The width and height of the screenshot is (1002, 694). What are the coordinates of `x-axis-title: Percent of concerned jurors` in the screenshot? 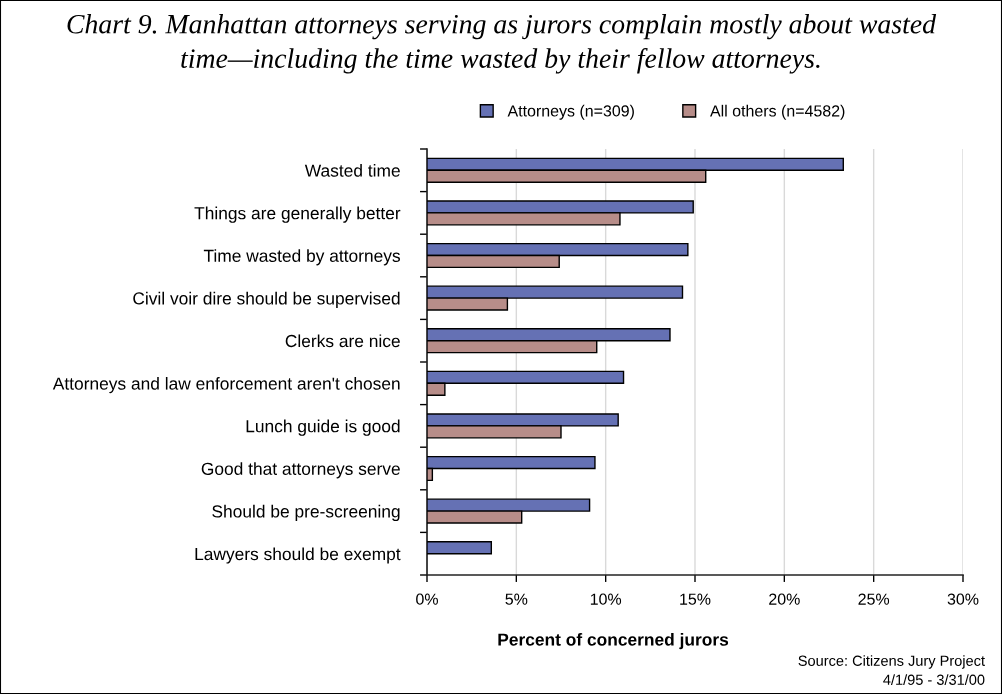 It's located at (613, 641).